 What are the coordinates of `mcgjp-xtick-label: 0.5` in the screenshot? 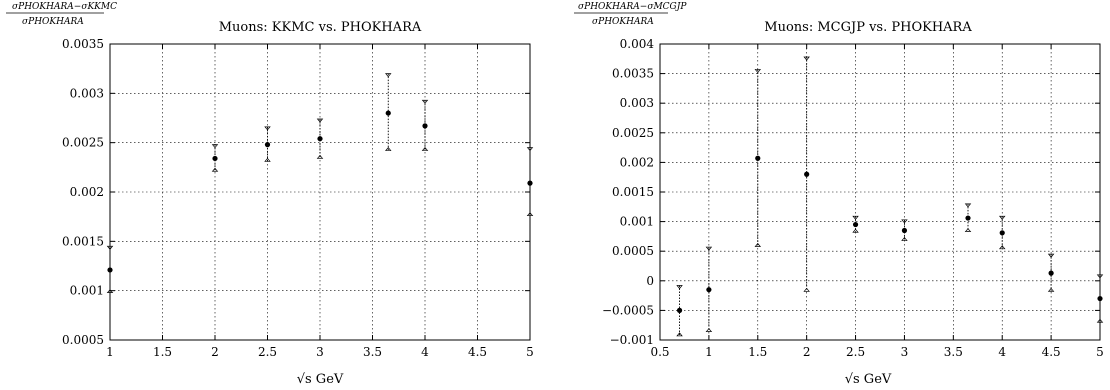 It's located at (659, 352).